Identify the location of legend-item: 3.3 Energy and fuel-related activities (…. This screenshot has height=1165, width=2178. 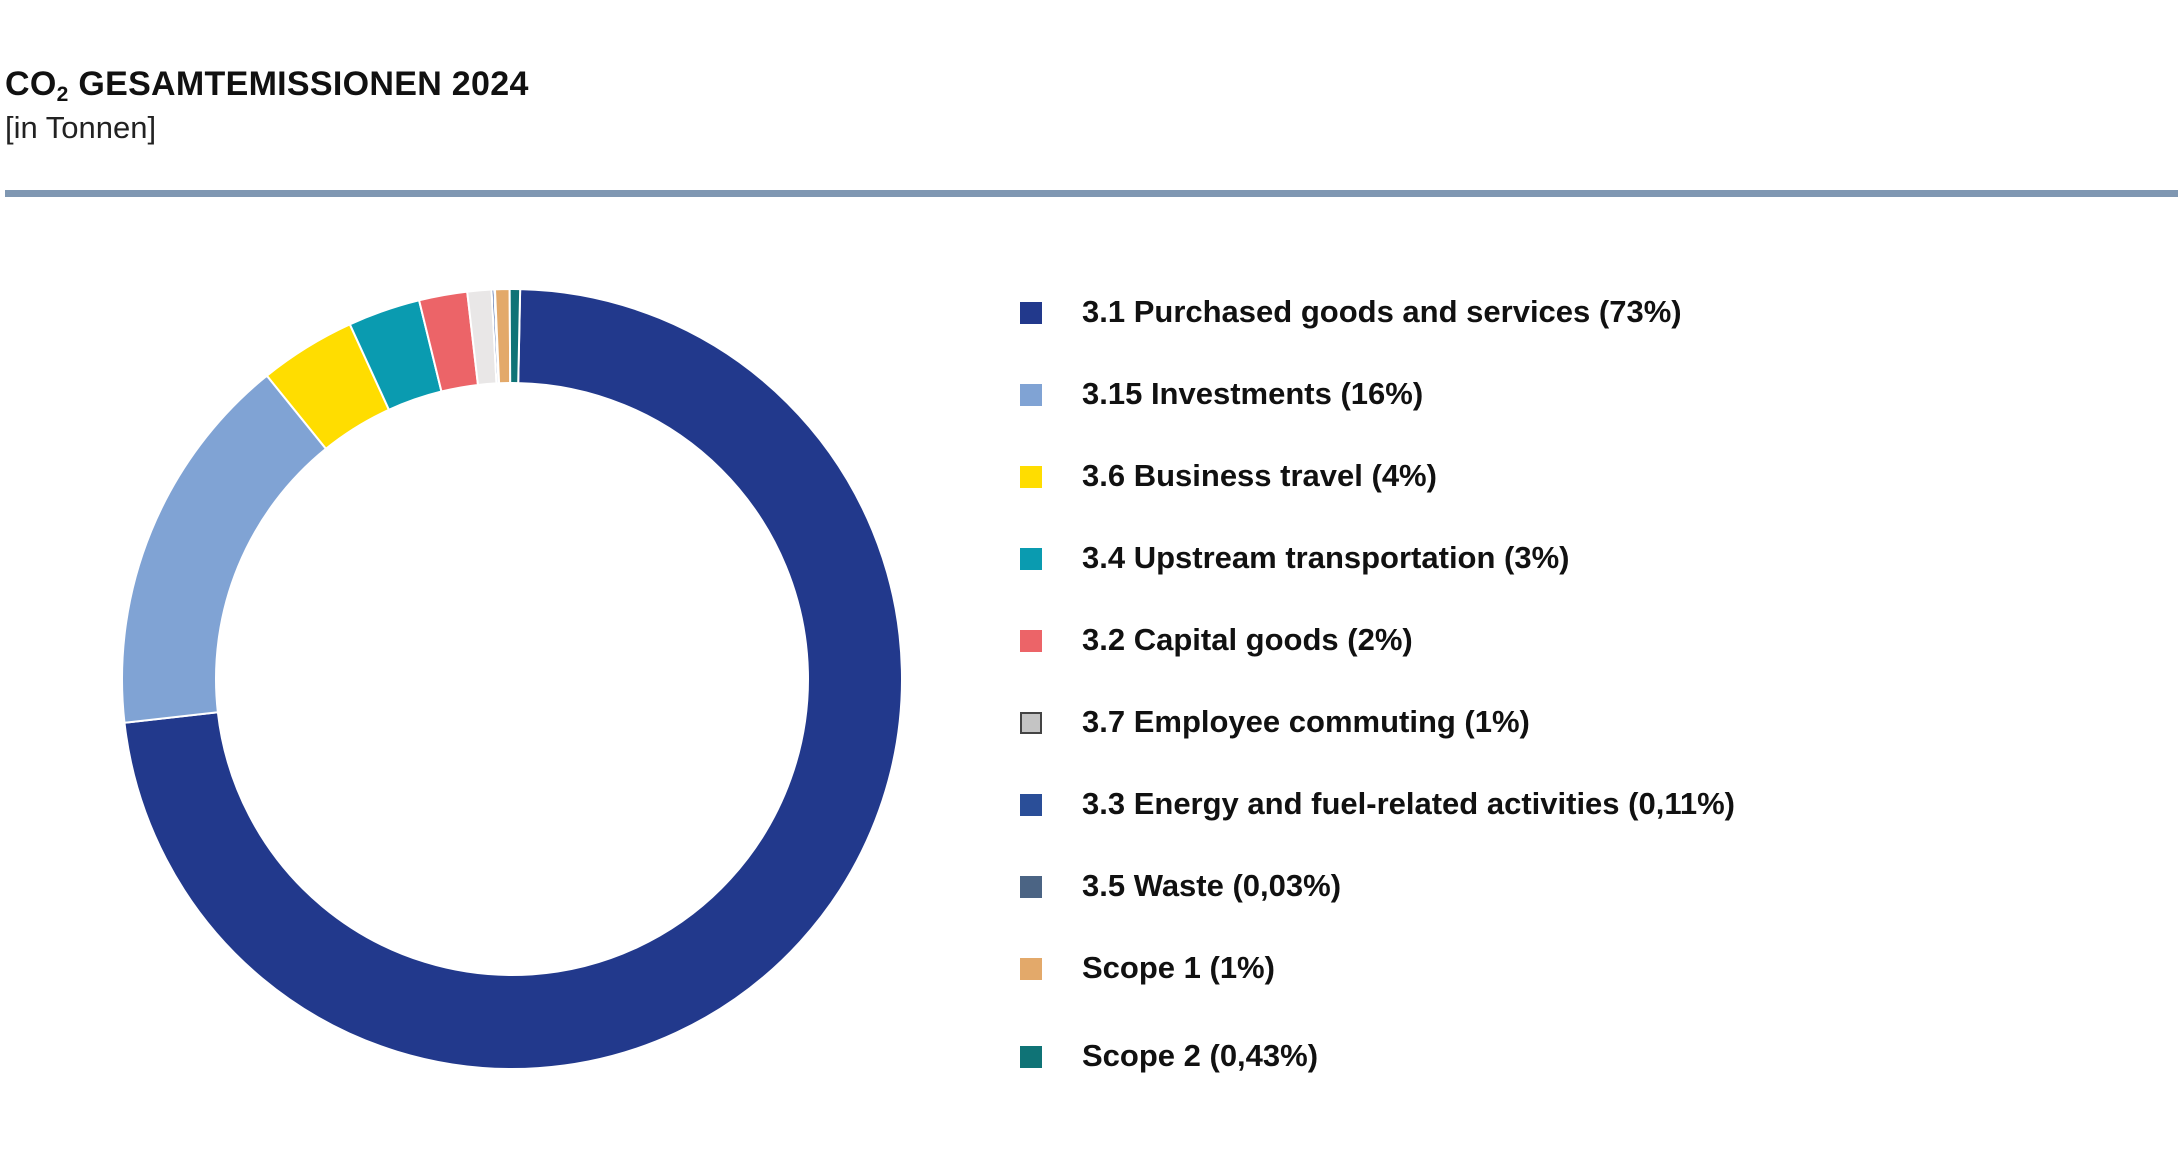
(1420, 804).